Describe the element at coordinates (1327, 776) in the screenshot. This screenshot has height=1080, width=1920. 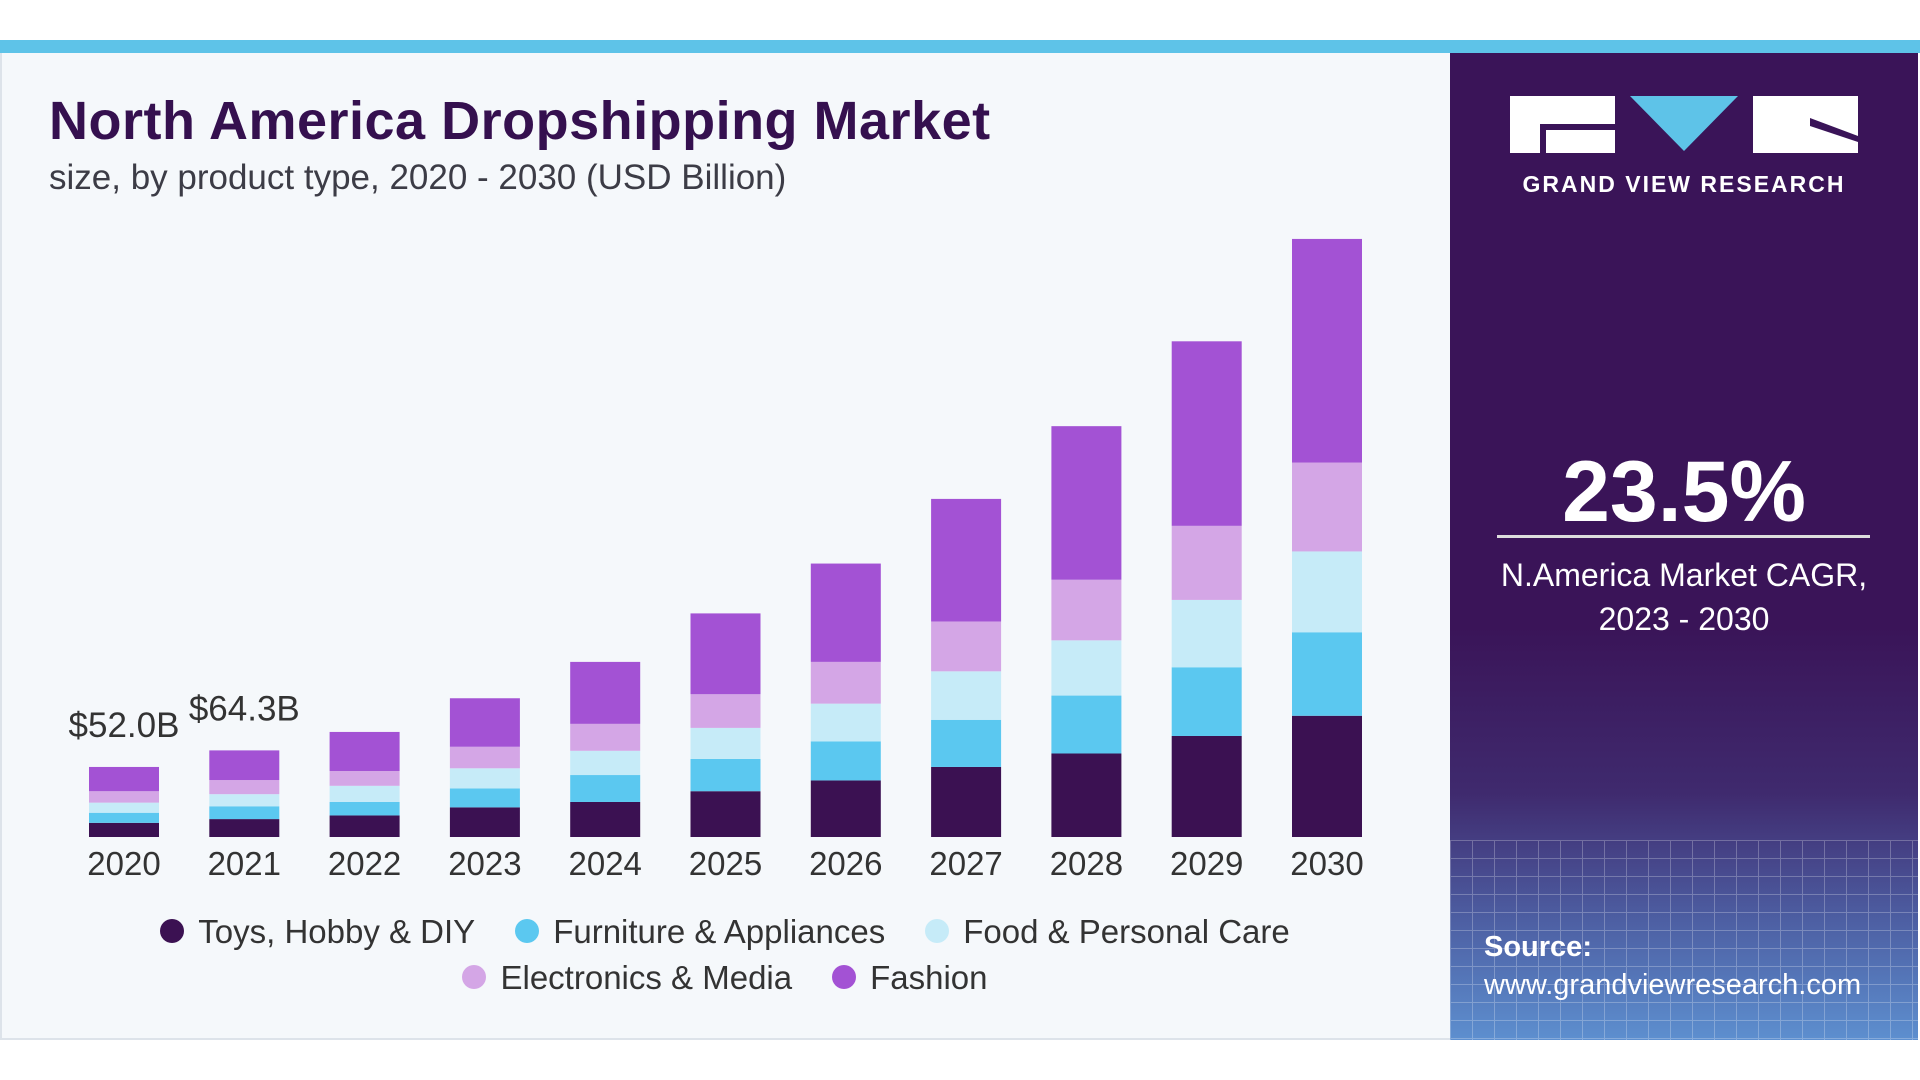
I see `bar-segment-toys-hobby-diy-2030` at that location.